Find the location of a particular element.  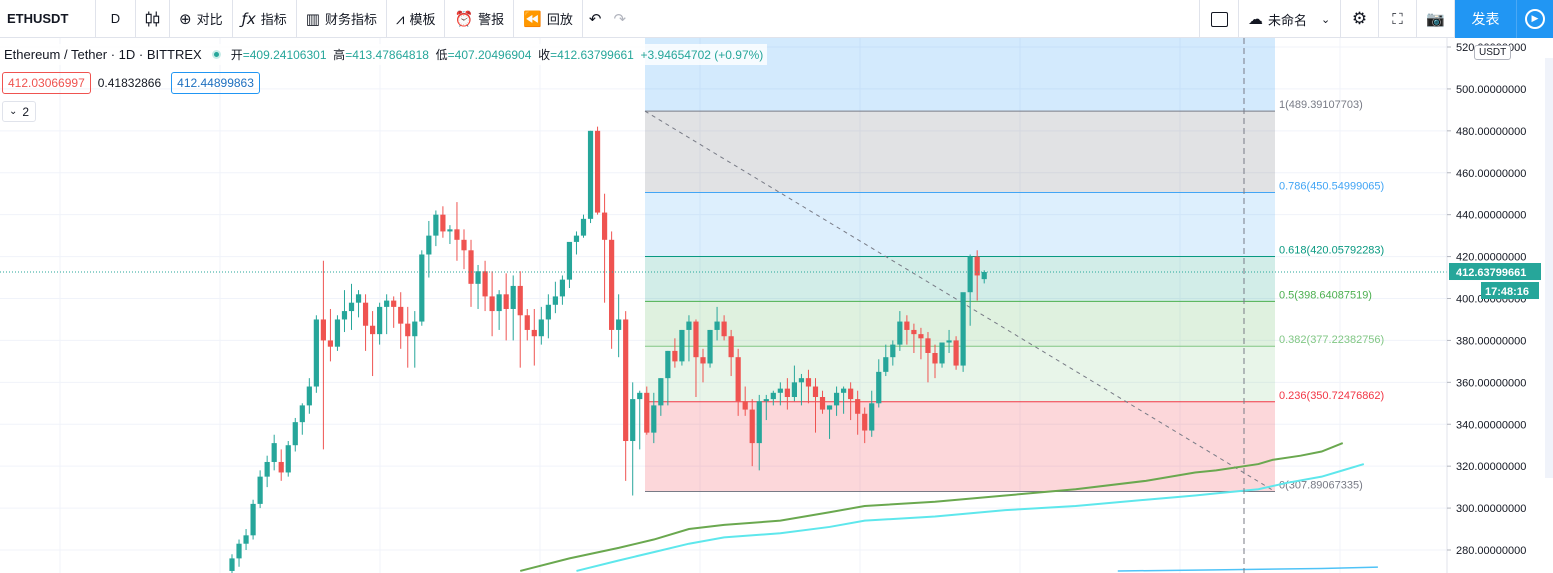

replay-label: 回放 is located at coordinates (559, 19).